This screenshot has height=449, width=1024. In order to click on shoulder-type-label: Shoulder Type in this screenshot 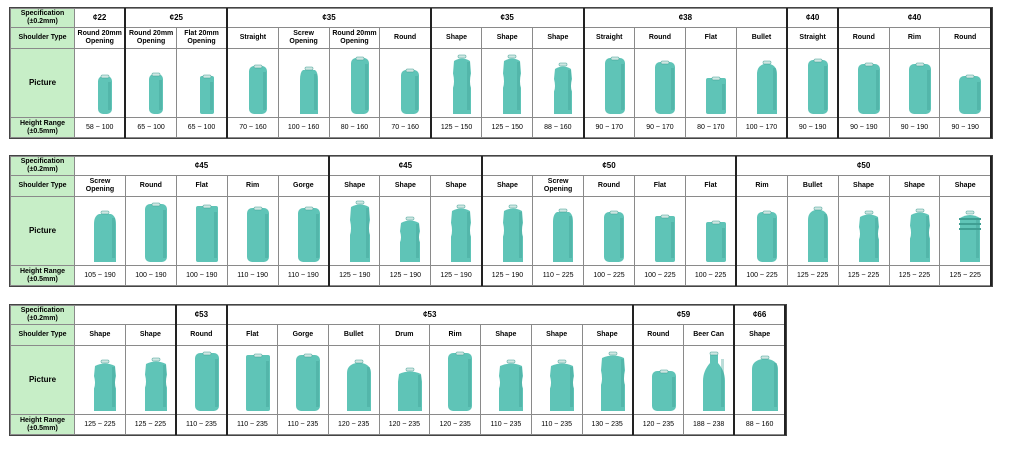, I will do `click(42, 186)`.